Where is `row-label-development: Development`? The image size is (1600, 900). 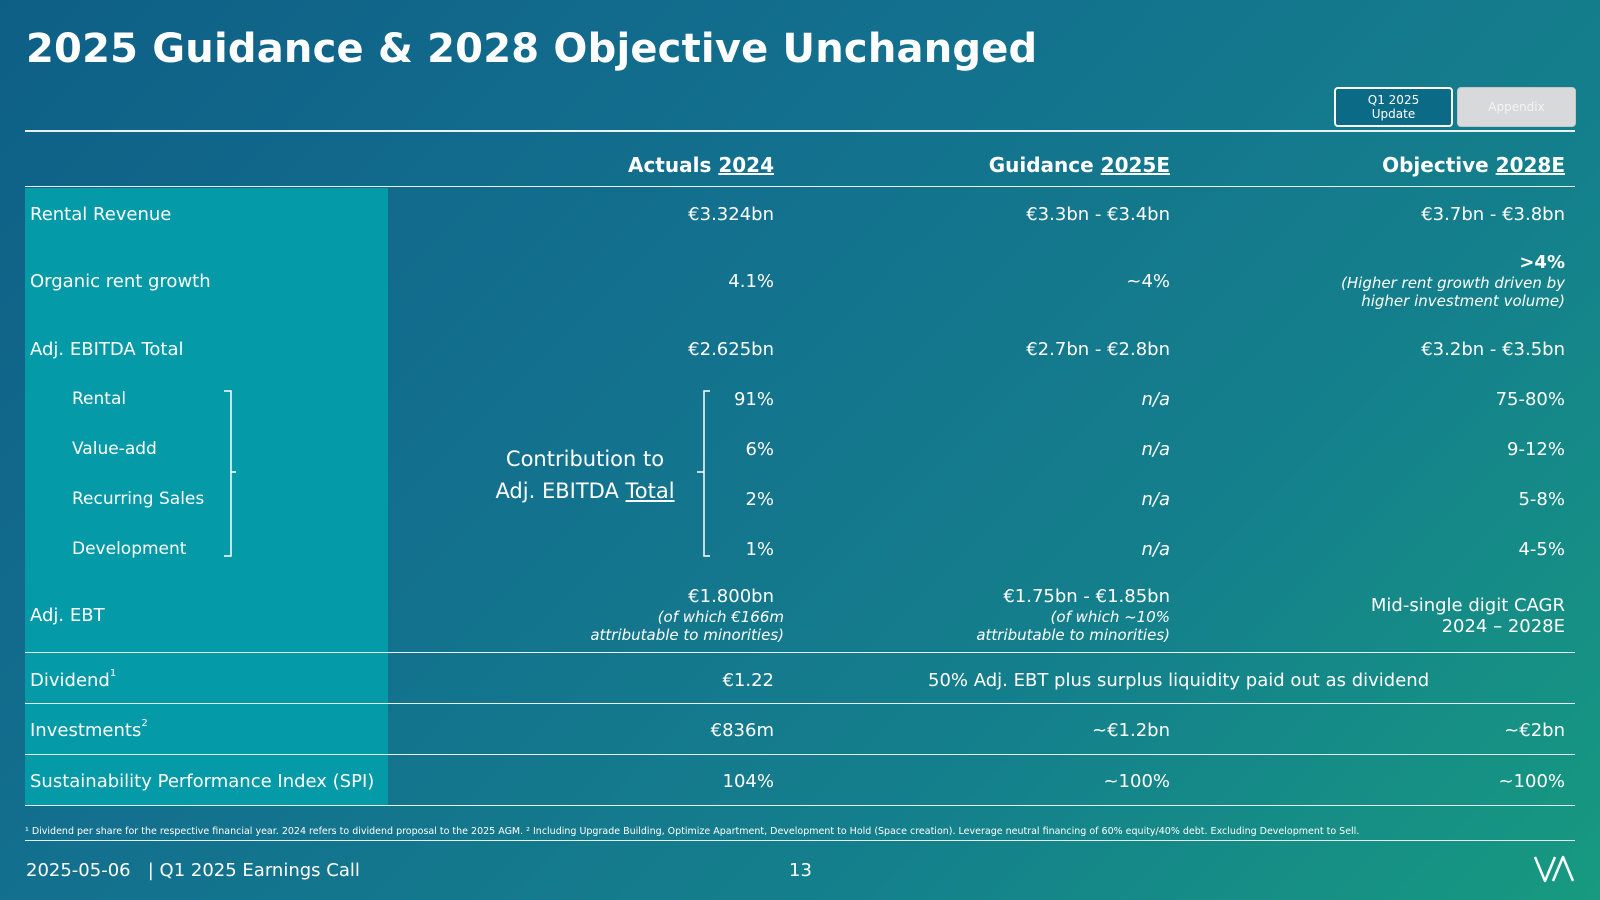 row-label-development: Development is located at coordinates (129, 549).